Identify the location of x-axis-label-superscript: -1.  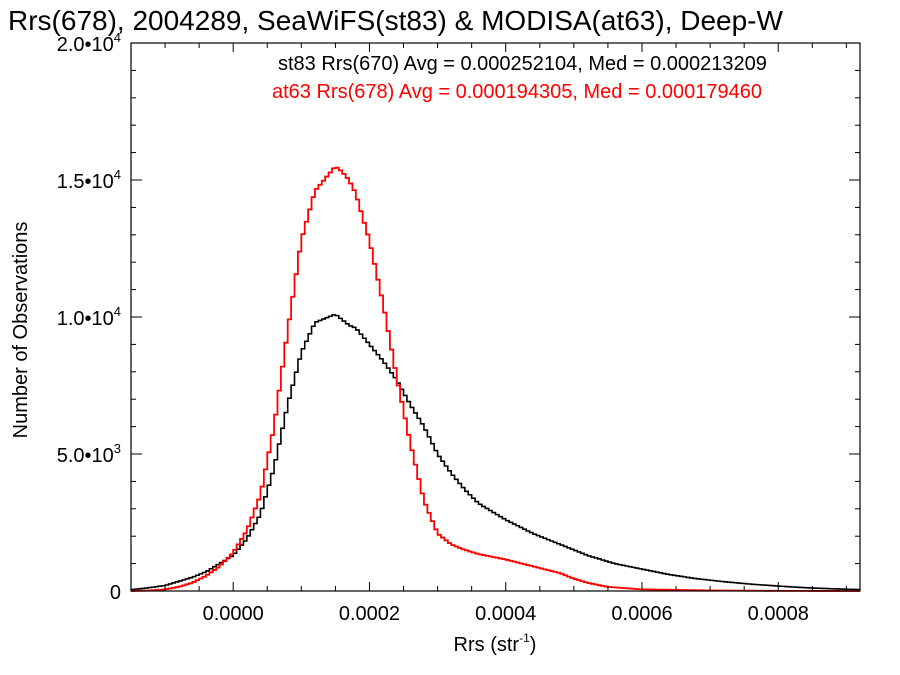
(524, 638).